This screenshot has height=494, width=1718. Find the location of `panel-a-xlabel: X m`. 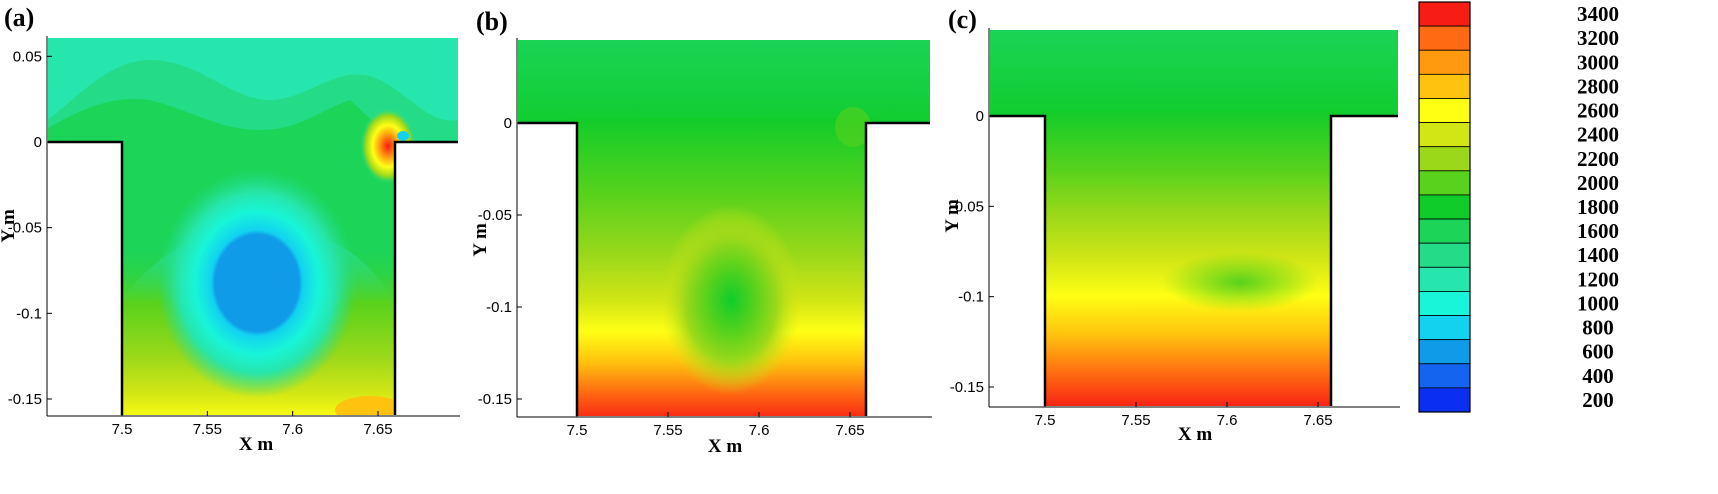

panel-a-xlabel: X m is located at coordinates (256, 444).